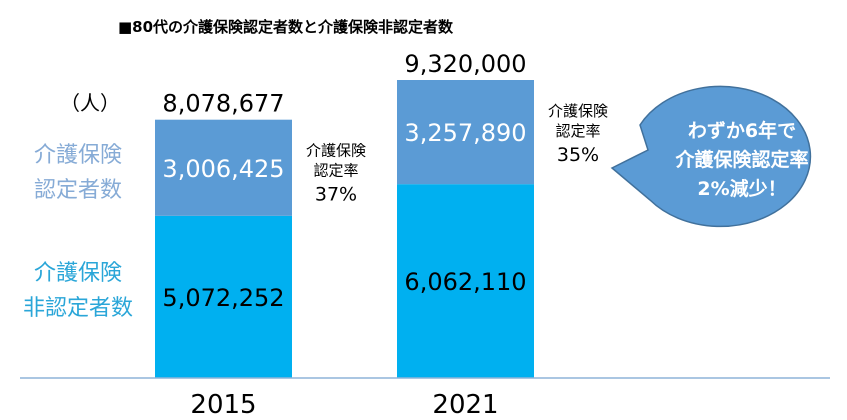  I want to click on callout-line1: わずか6年で, so click(742, 130).